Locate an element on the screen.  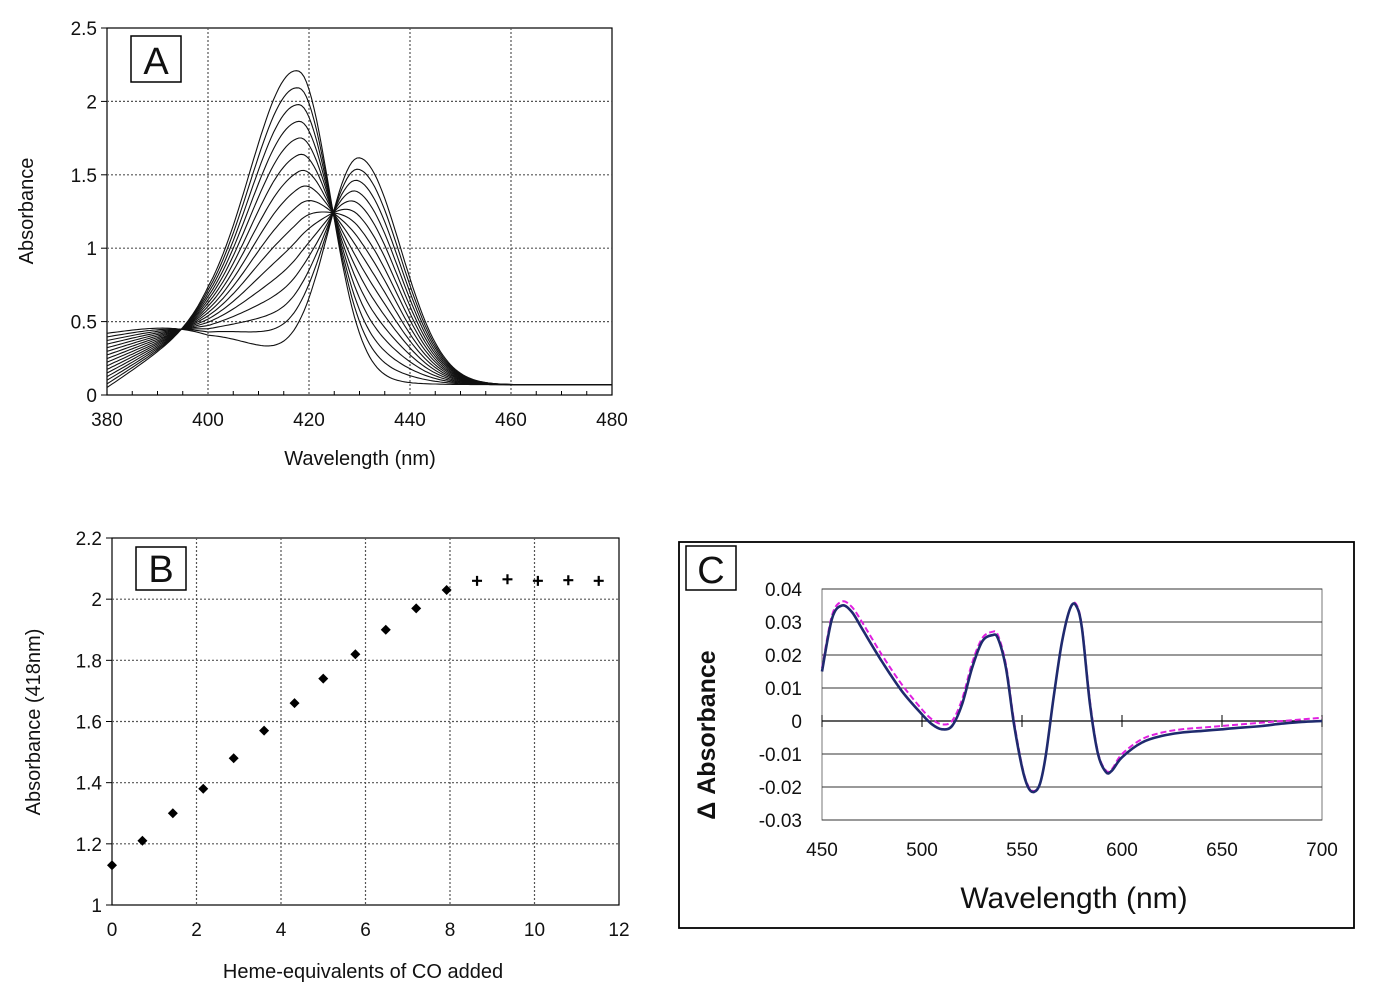
x-tick-label-4: 4 is located at coordinates (281, 930).